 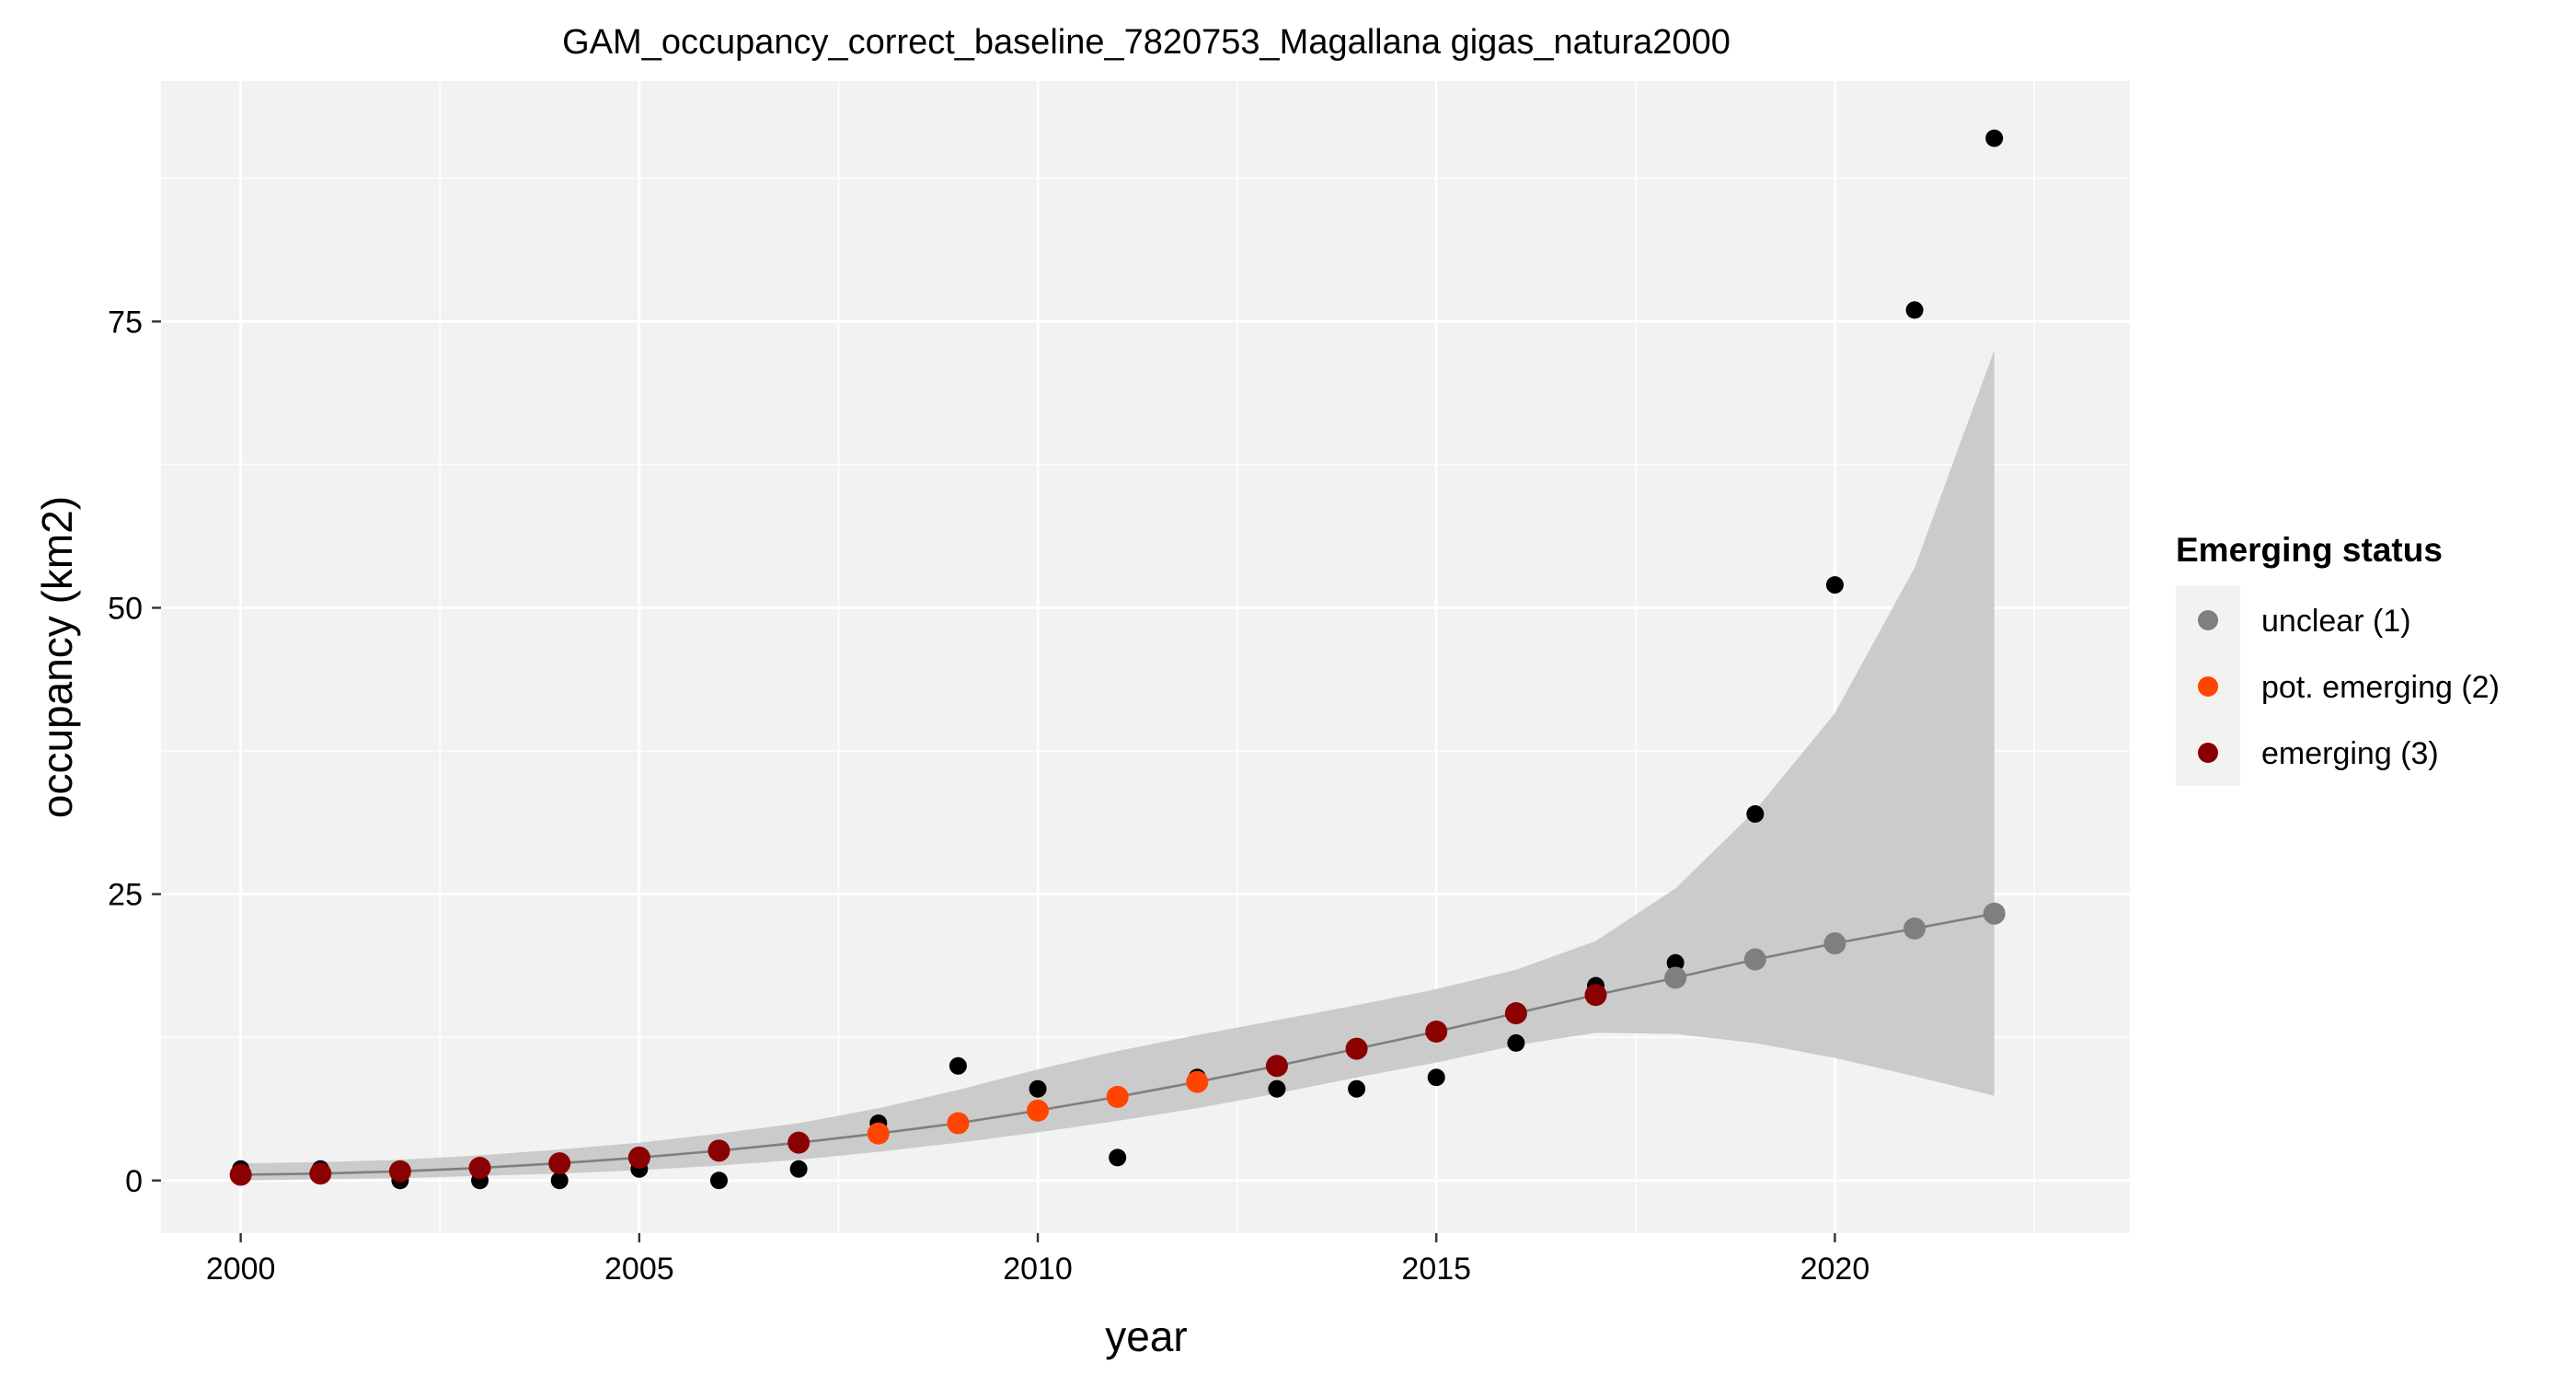 I want to click on legend-items: unclear (1) pot. emerging (2) emerging (3), so click(x=2349, y=687).